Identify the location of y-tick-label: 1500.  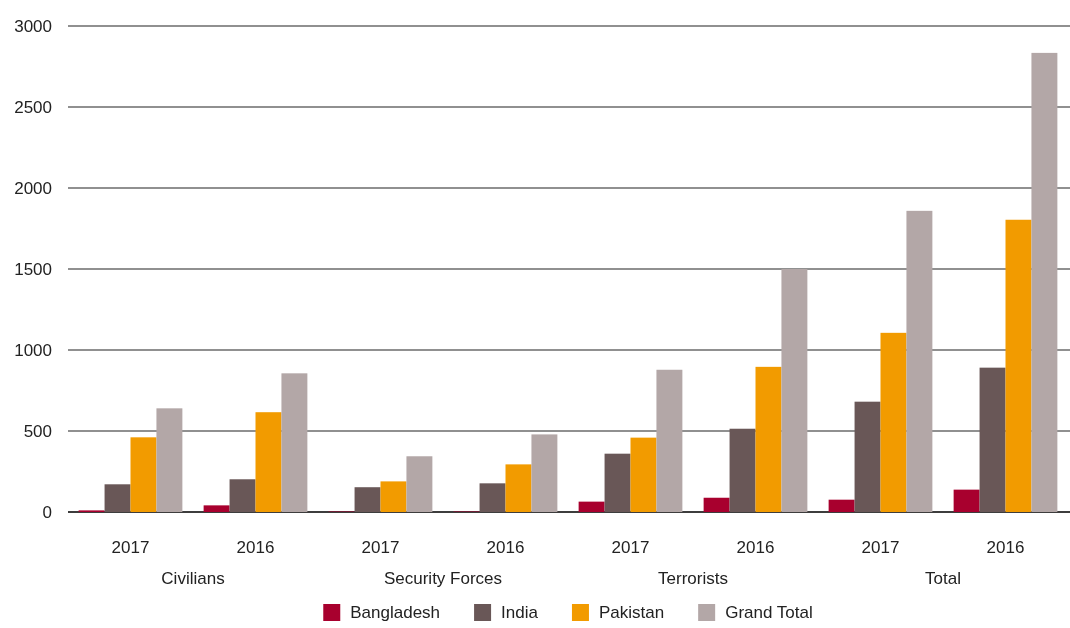
(33, 269).